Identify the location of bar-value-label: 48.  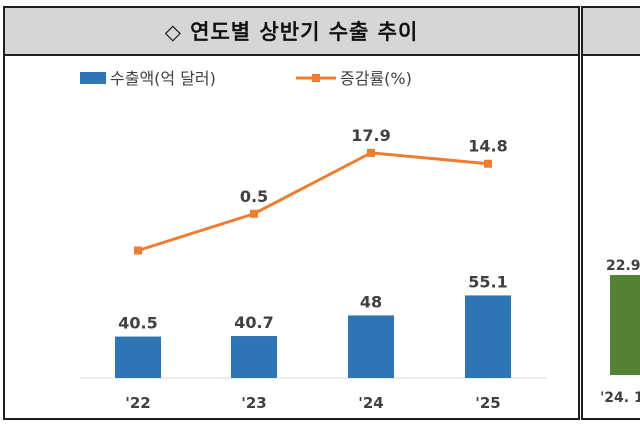
(371, 301).